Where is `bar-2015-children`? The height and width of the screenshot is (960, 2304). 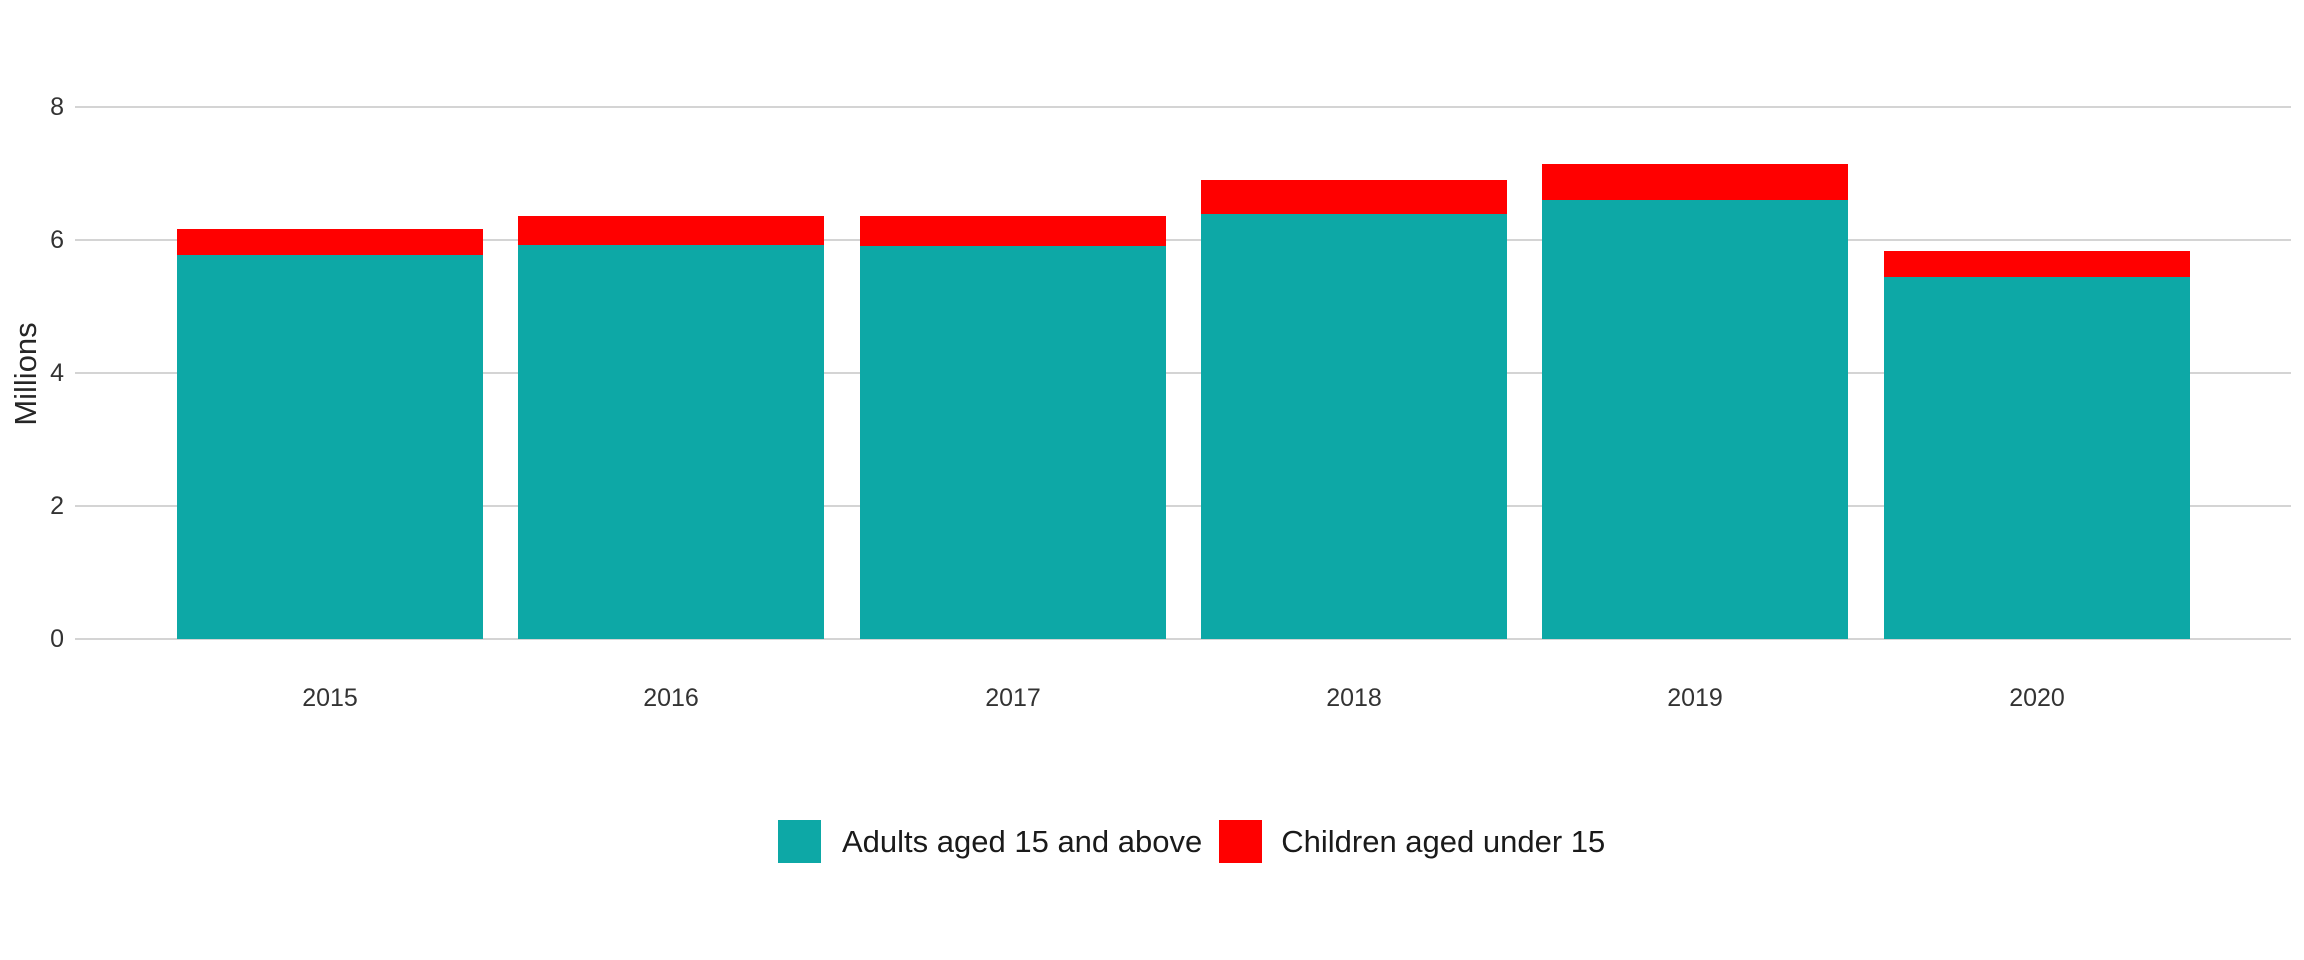 bar-2015-children is located at coordinates (330, 242).